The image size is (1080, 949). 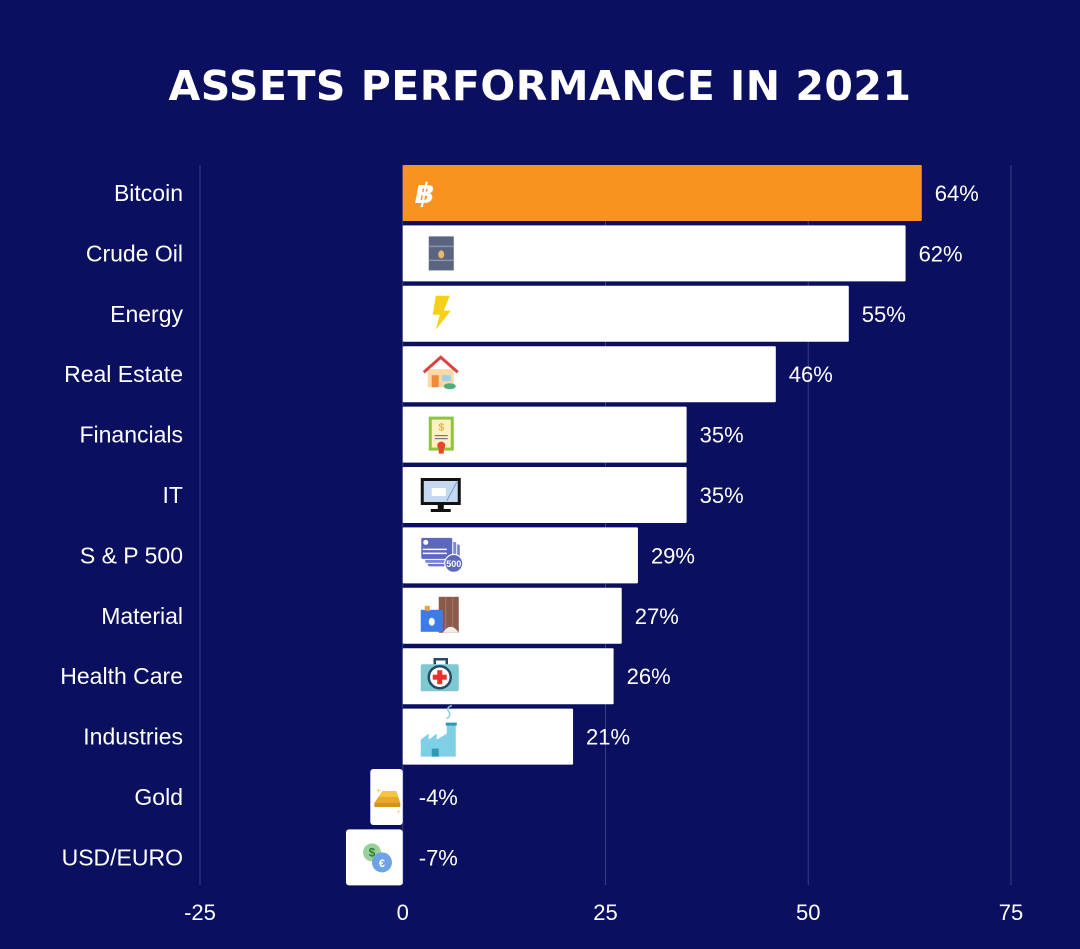 I want to click on factory-icon, so click(x=438, y=730).